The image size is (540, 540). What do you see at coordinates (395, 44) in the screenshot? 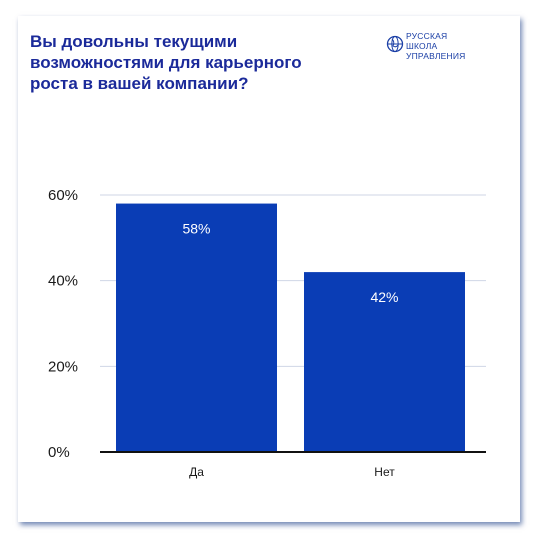
I see `globe-logo-icon` at bounding box center [395, 44].